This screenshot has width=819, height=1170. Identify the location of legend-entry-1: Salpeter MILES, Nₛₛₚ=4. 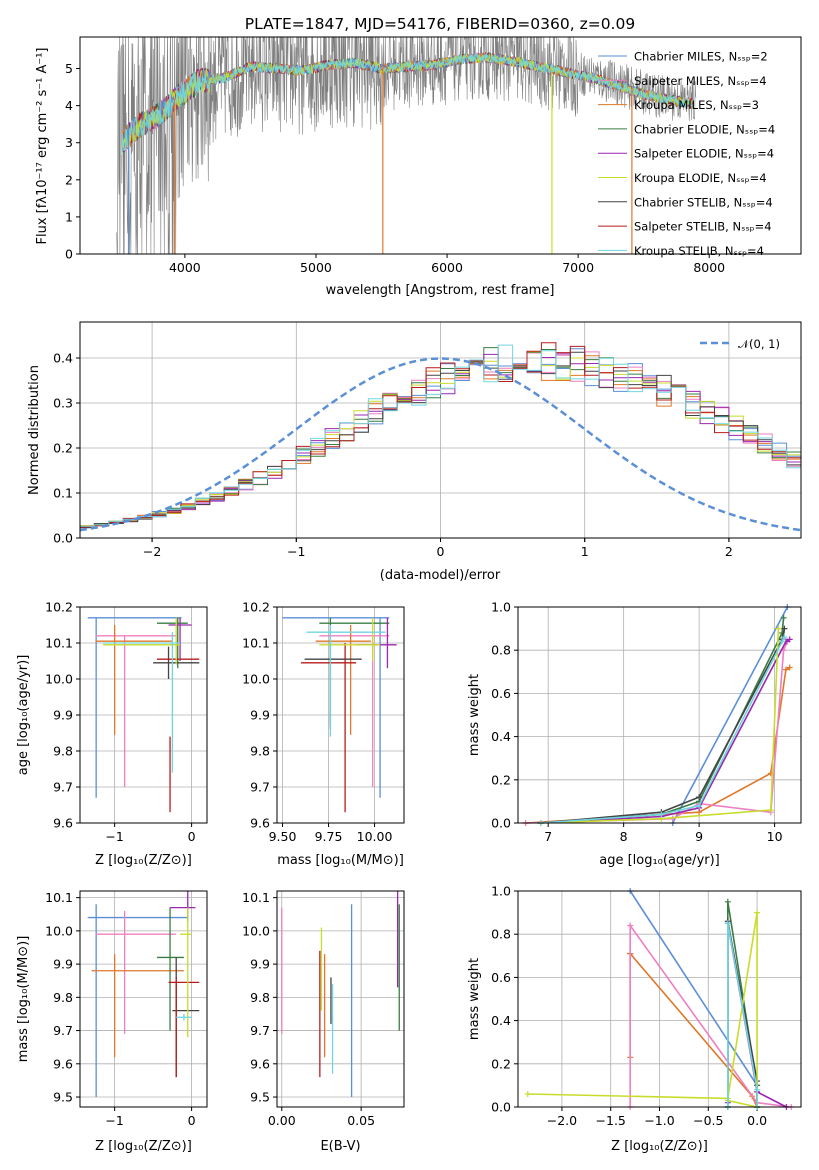
(700, 81).